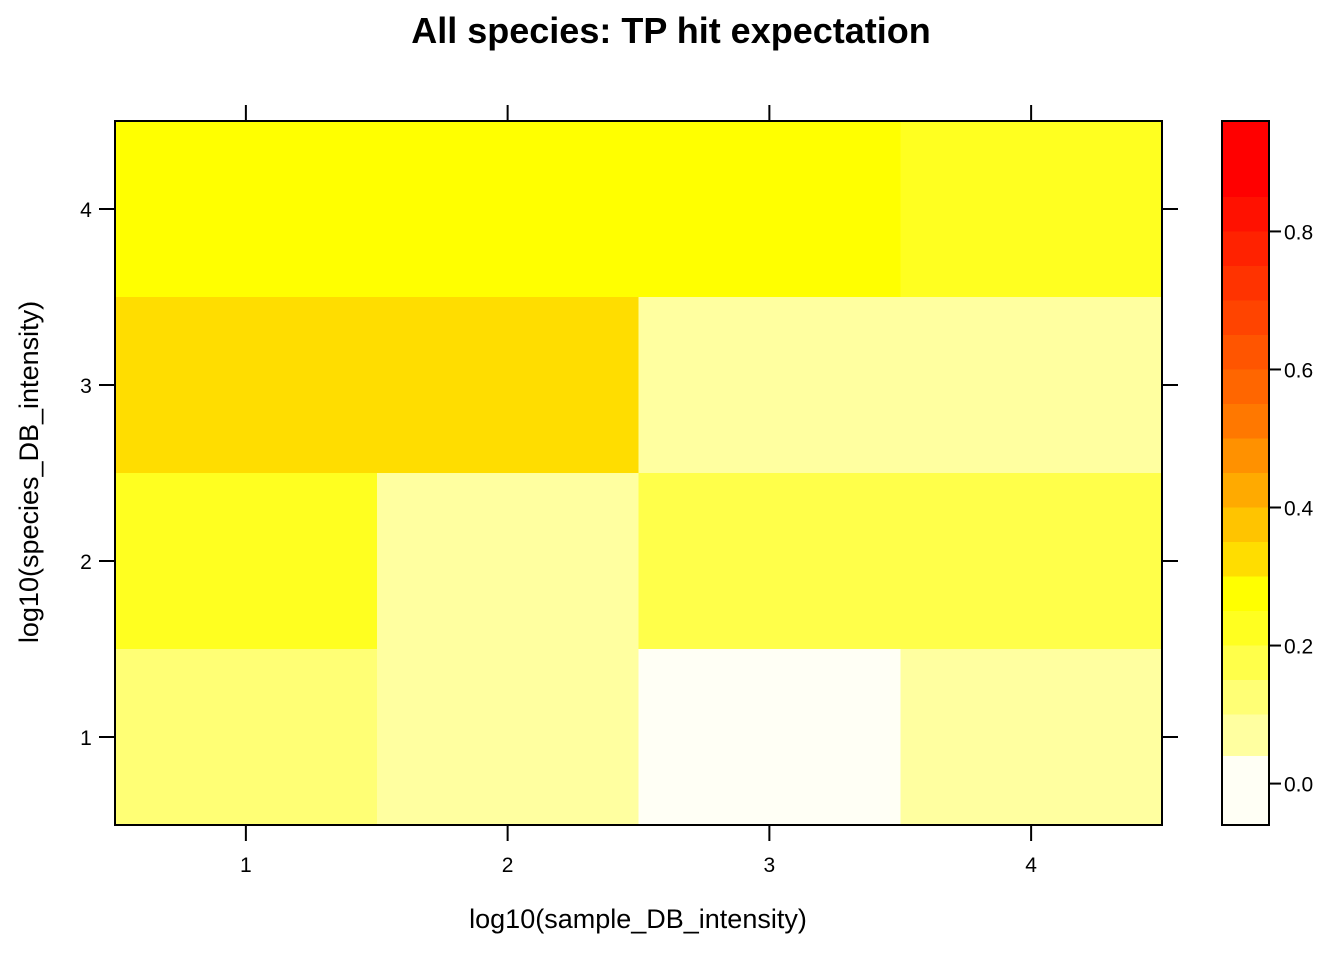  What do you see at coordinates (508, 865) in the screenshot?
I see `x-tick-label: 2` at bounding box center [508, 865].